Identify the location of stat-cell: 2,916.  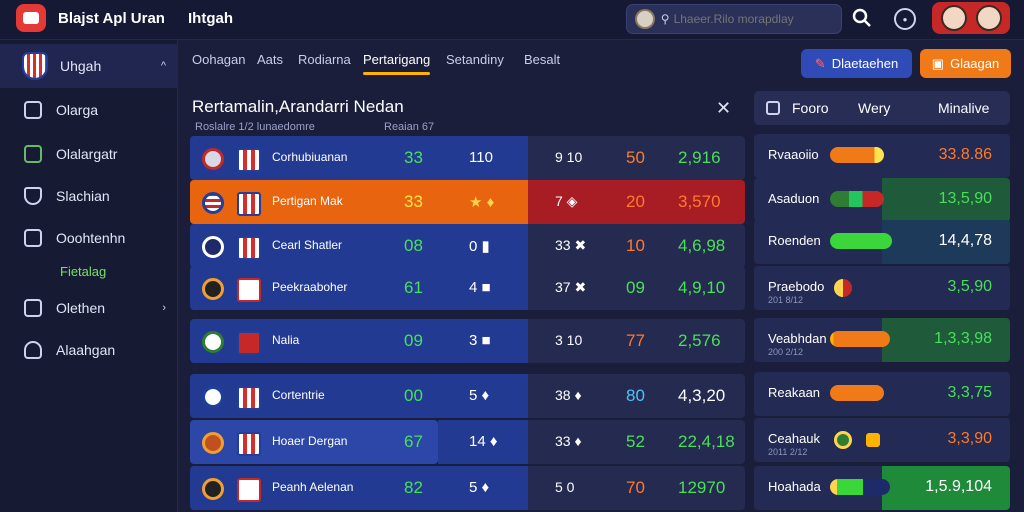
(699, 157).